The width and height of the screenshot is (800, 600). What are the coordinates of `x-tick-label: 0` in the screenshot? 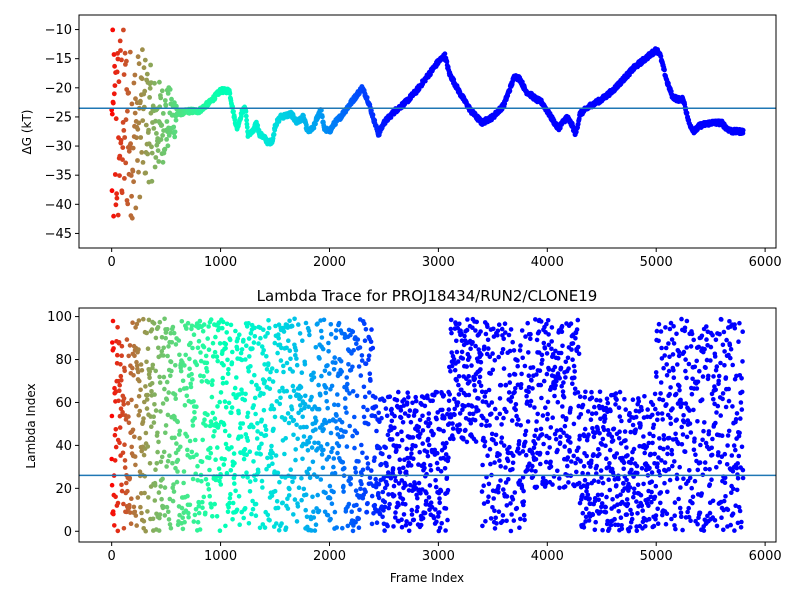 It's located at (112, 262).